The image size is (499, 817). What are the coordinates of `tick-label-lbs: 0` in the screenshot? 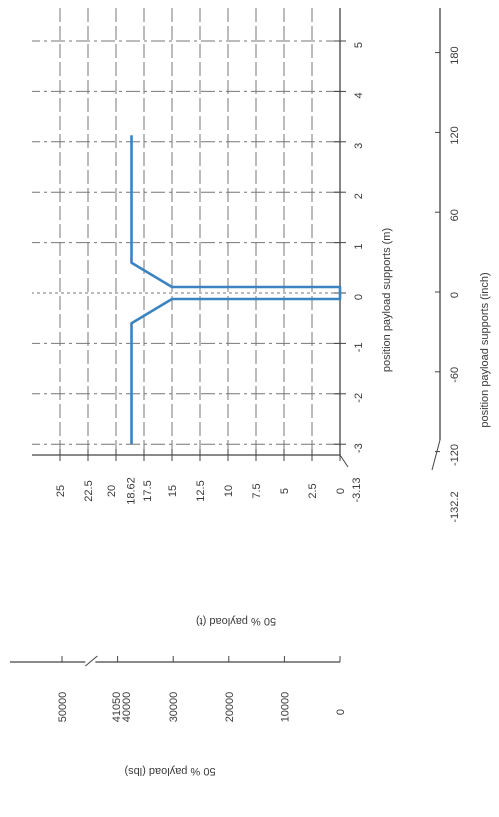 It's located at (341, 712).